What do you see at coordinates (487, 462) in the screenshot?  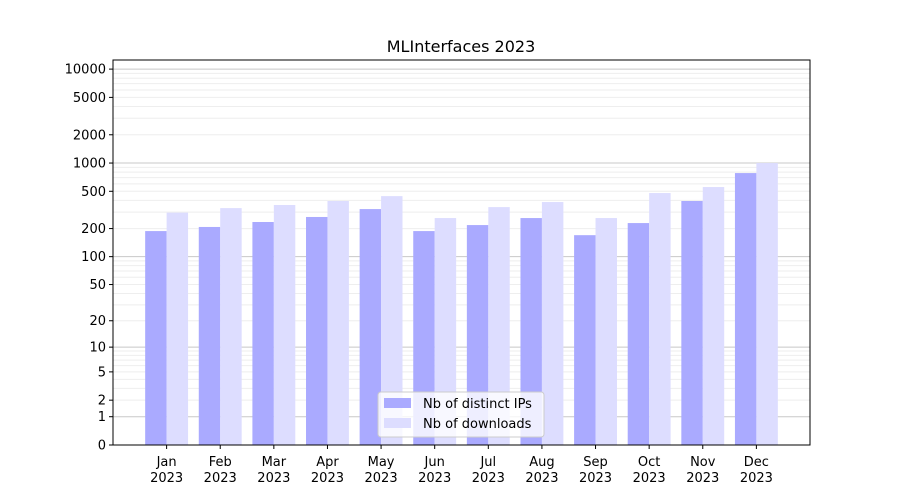 I see `x-tick-label-month: Jul` at bounding box center [487, 462].